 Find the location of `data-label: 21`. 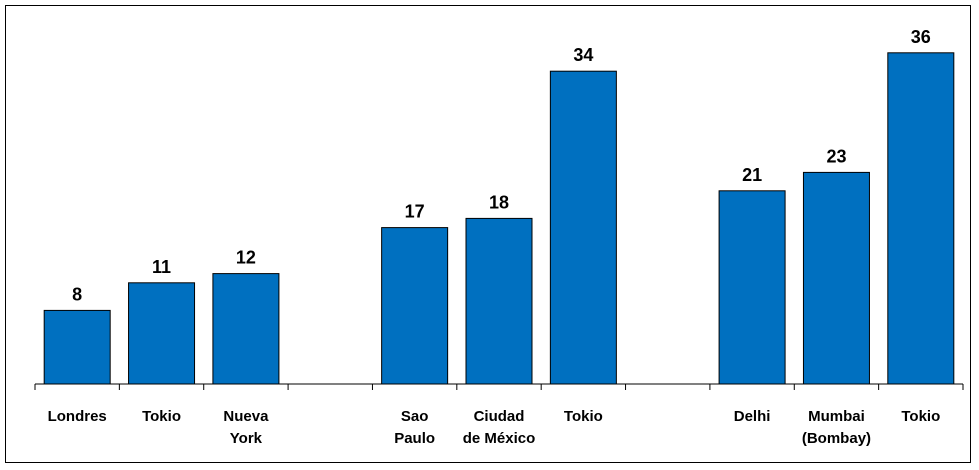

data-label: 21 is located at coordinates (752, 175).